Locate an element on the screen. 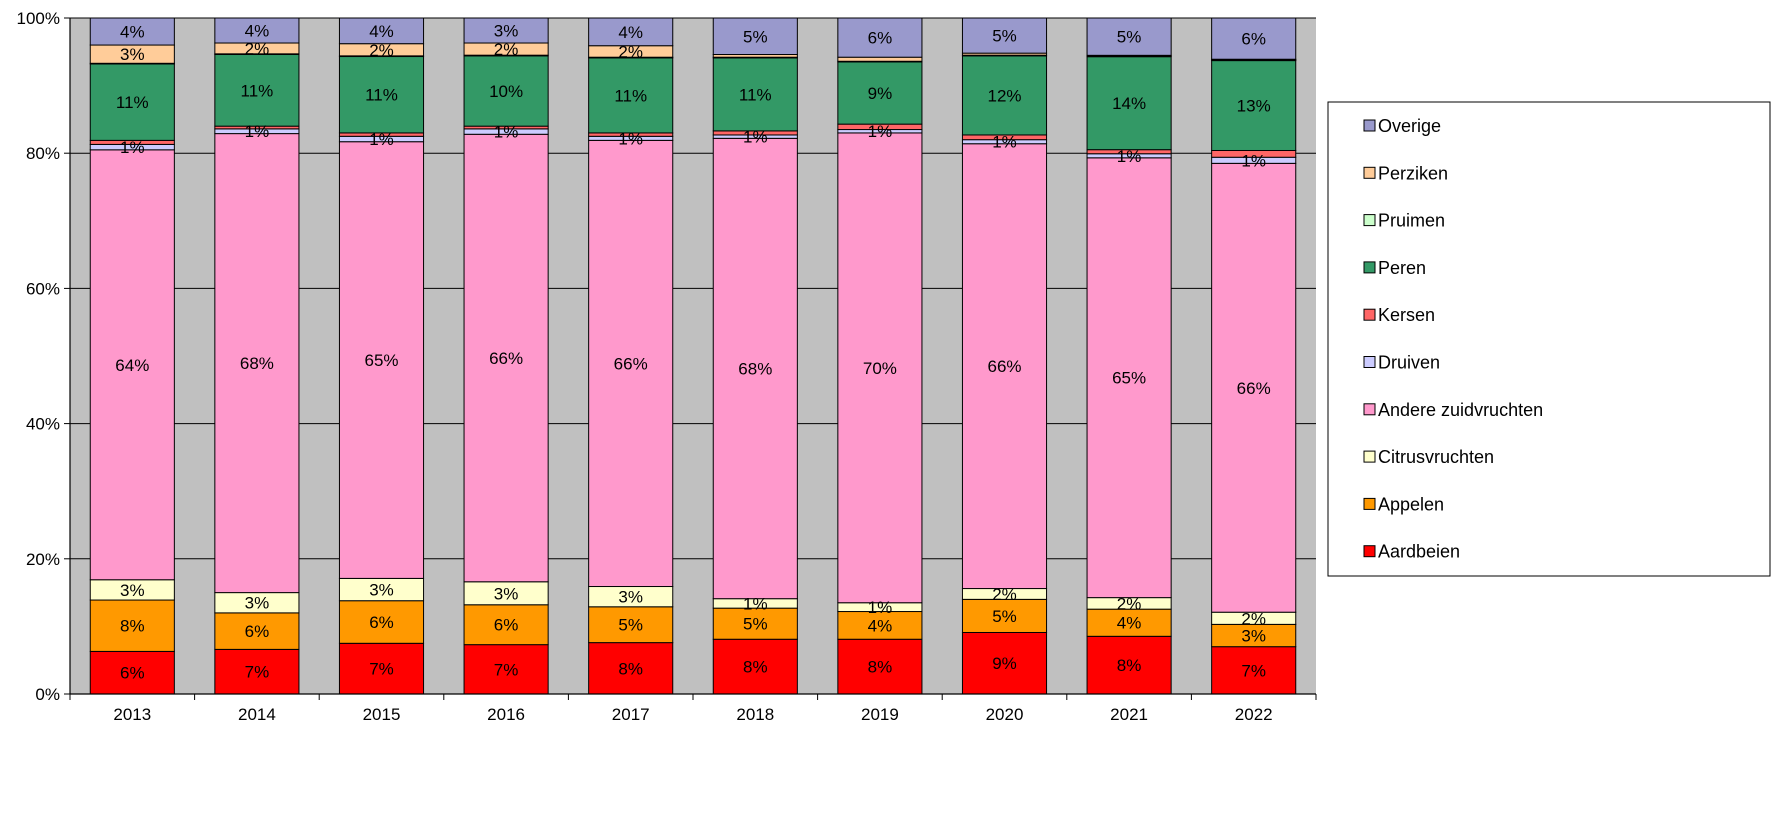  data-label: 12% is located at coordinates (1004, 95).